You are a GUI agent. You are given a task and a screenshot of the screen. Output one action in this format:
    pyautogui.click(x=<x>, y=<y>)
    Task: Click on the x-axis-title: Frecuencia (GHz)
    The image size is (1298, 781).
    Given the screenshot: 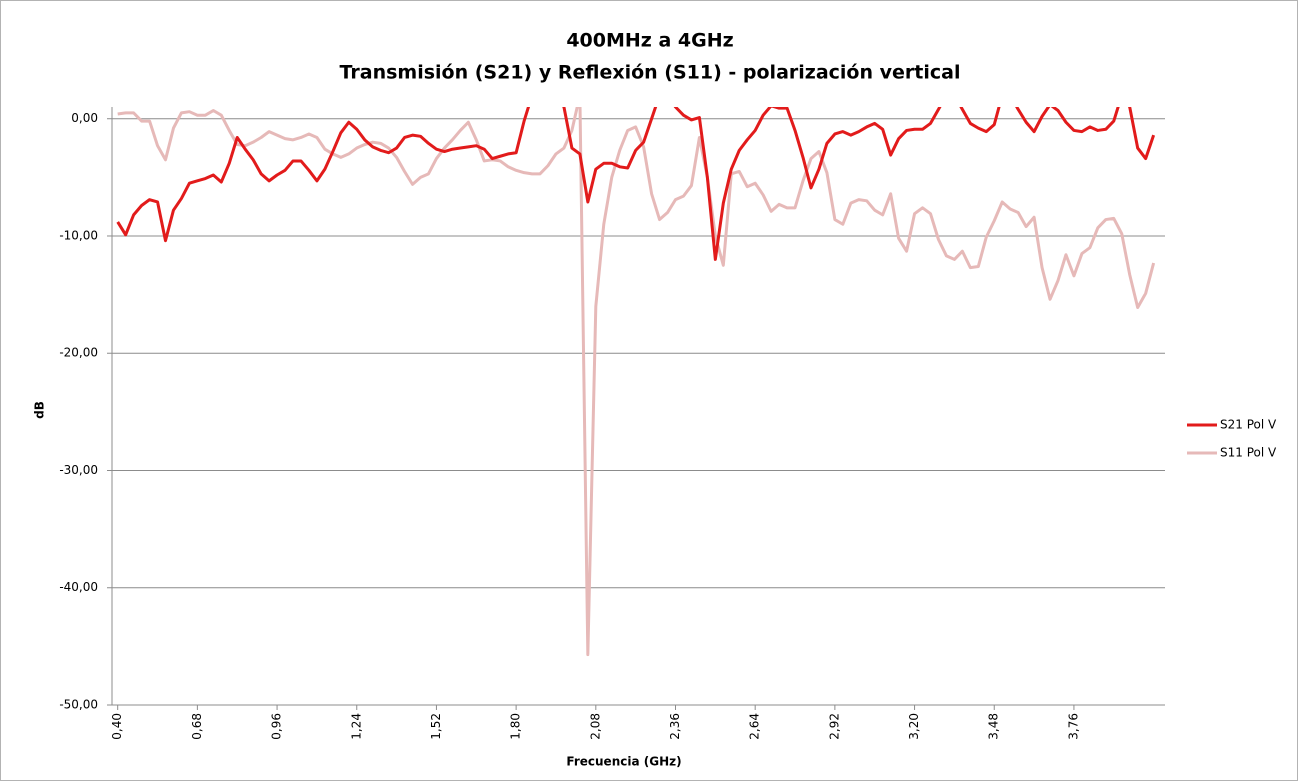 What is the action you would take?
    pyautogui.click(x=623, y=762)
    